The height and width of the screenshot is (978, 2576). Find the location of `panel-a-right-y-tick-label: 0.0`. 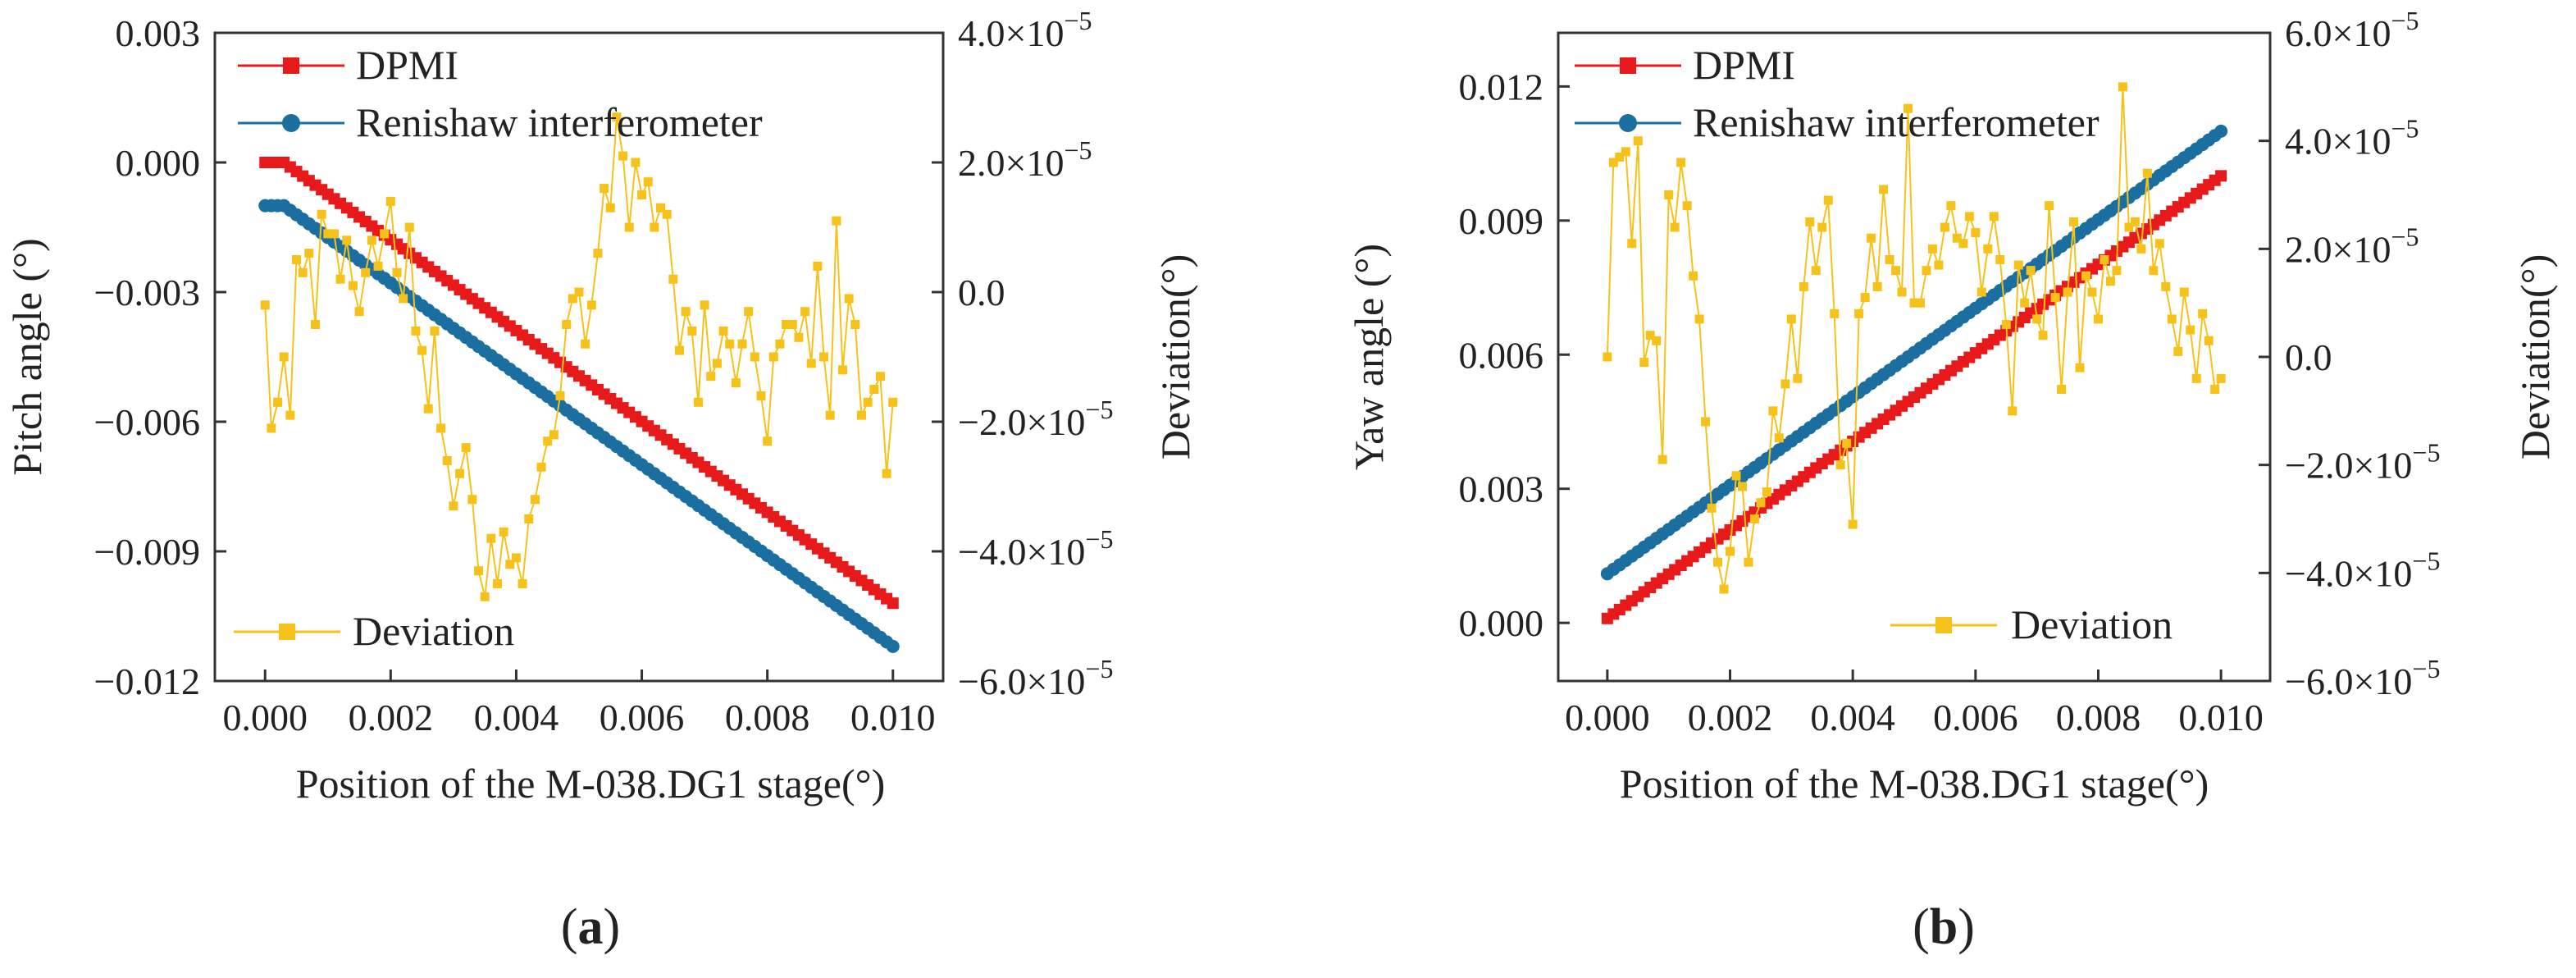

panel-a-right-y-tick-label: 0.0 is located at coordinates (981, 292).